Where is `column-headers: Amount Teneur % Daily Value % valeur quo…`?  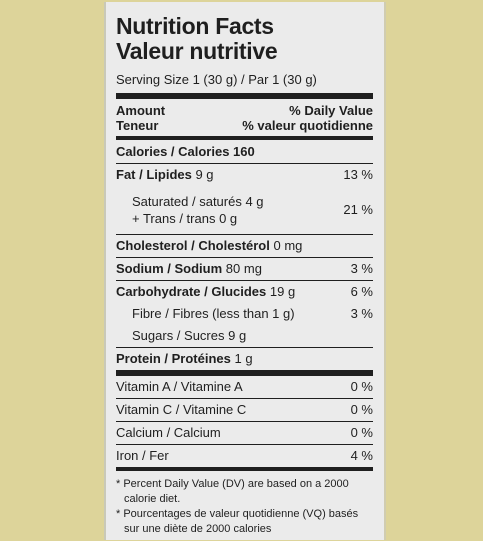 column-headers: Amount Teneur % Daily Value % valeur quo… is located at coordinates (244, 117).